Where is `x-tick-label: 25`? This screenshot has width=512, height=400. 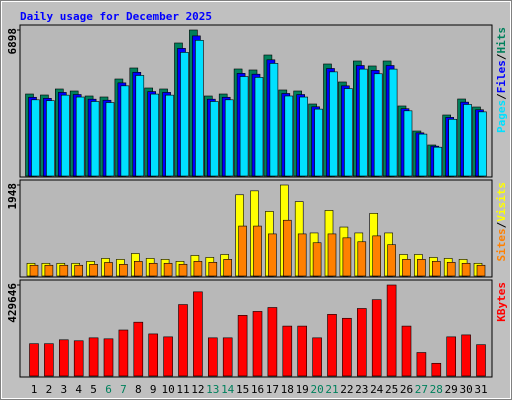 x-tick-label: 25 is located at coordinates (391, 389).